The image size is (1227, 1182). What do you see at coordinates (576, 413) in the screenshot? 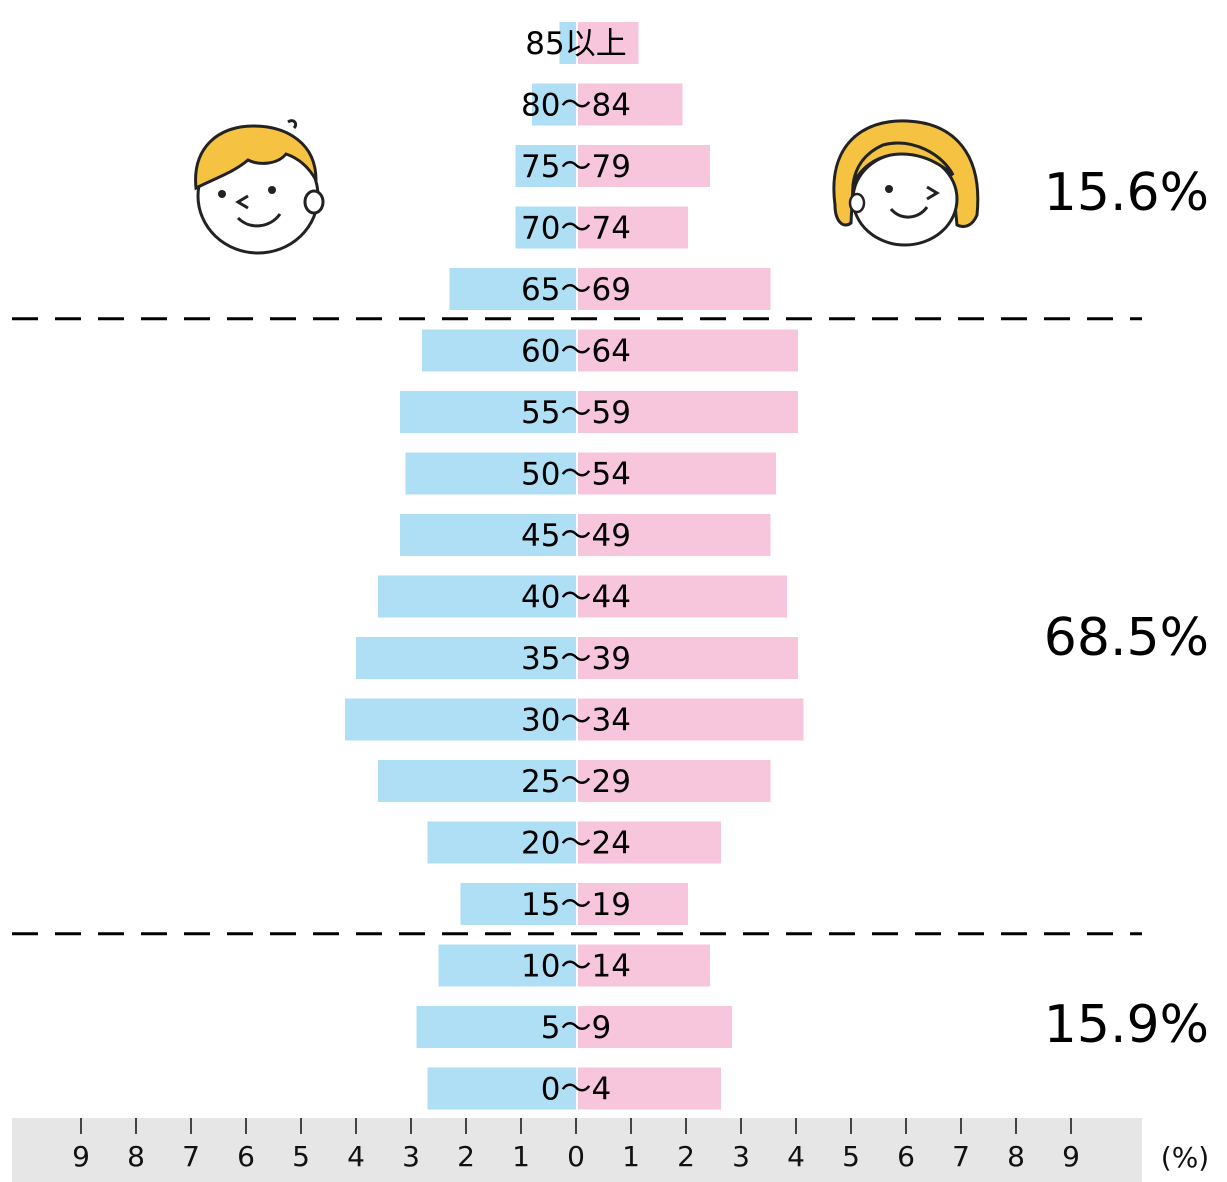
I see `age-label-6: 55〜59` at bounding box center [576, 413].